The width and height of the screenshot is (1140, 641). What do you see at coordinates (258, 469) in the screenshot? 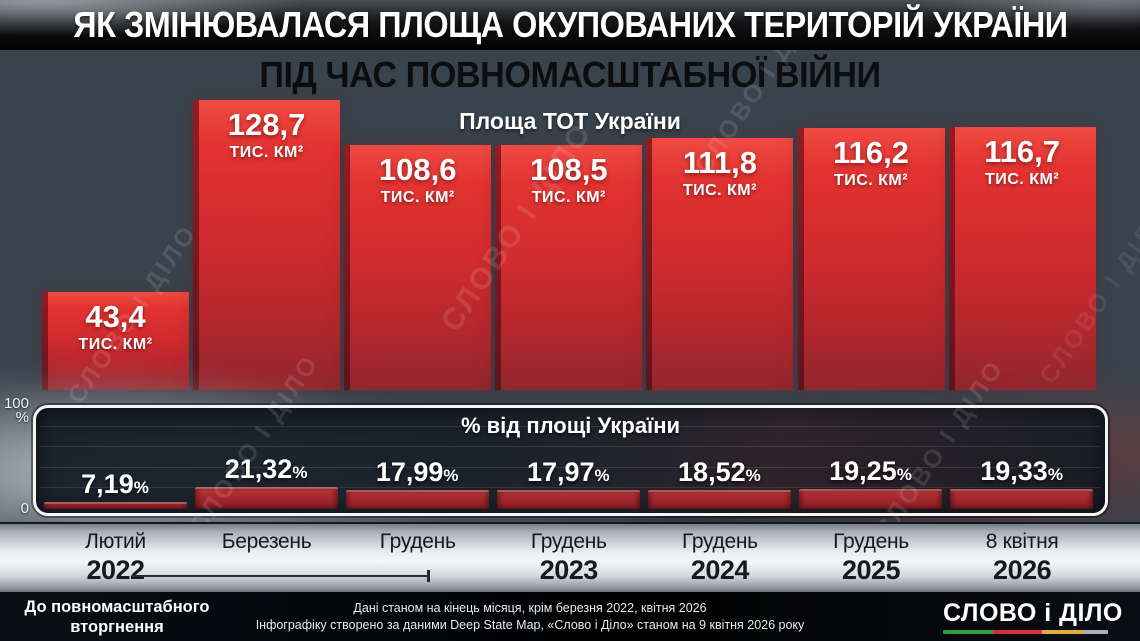
I see `percent-value: 21,32` at bounding box center [258, 469].